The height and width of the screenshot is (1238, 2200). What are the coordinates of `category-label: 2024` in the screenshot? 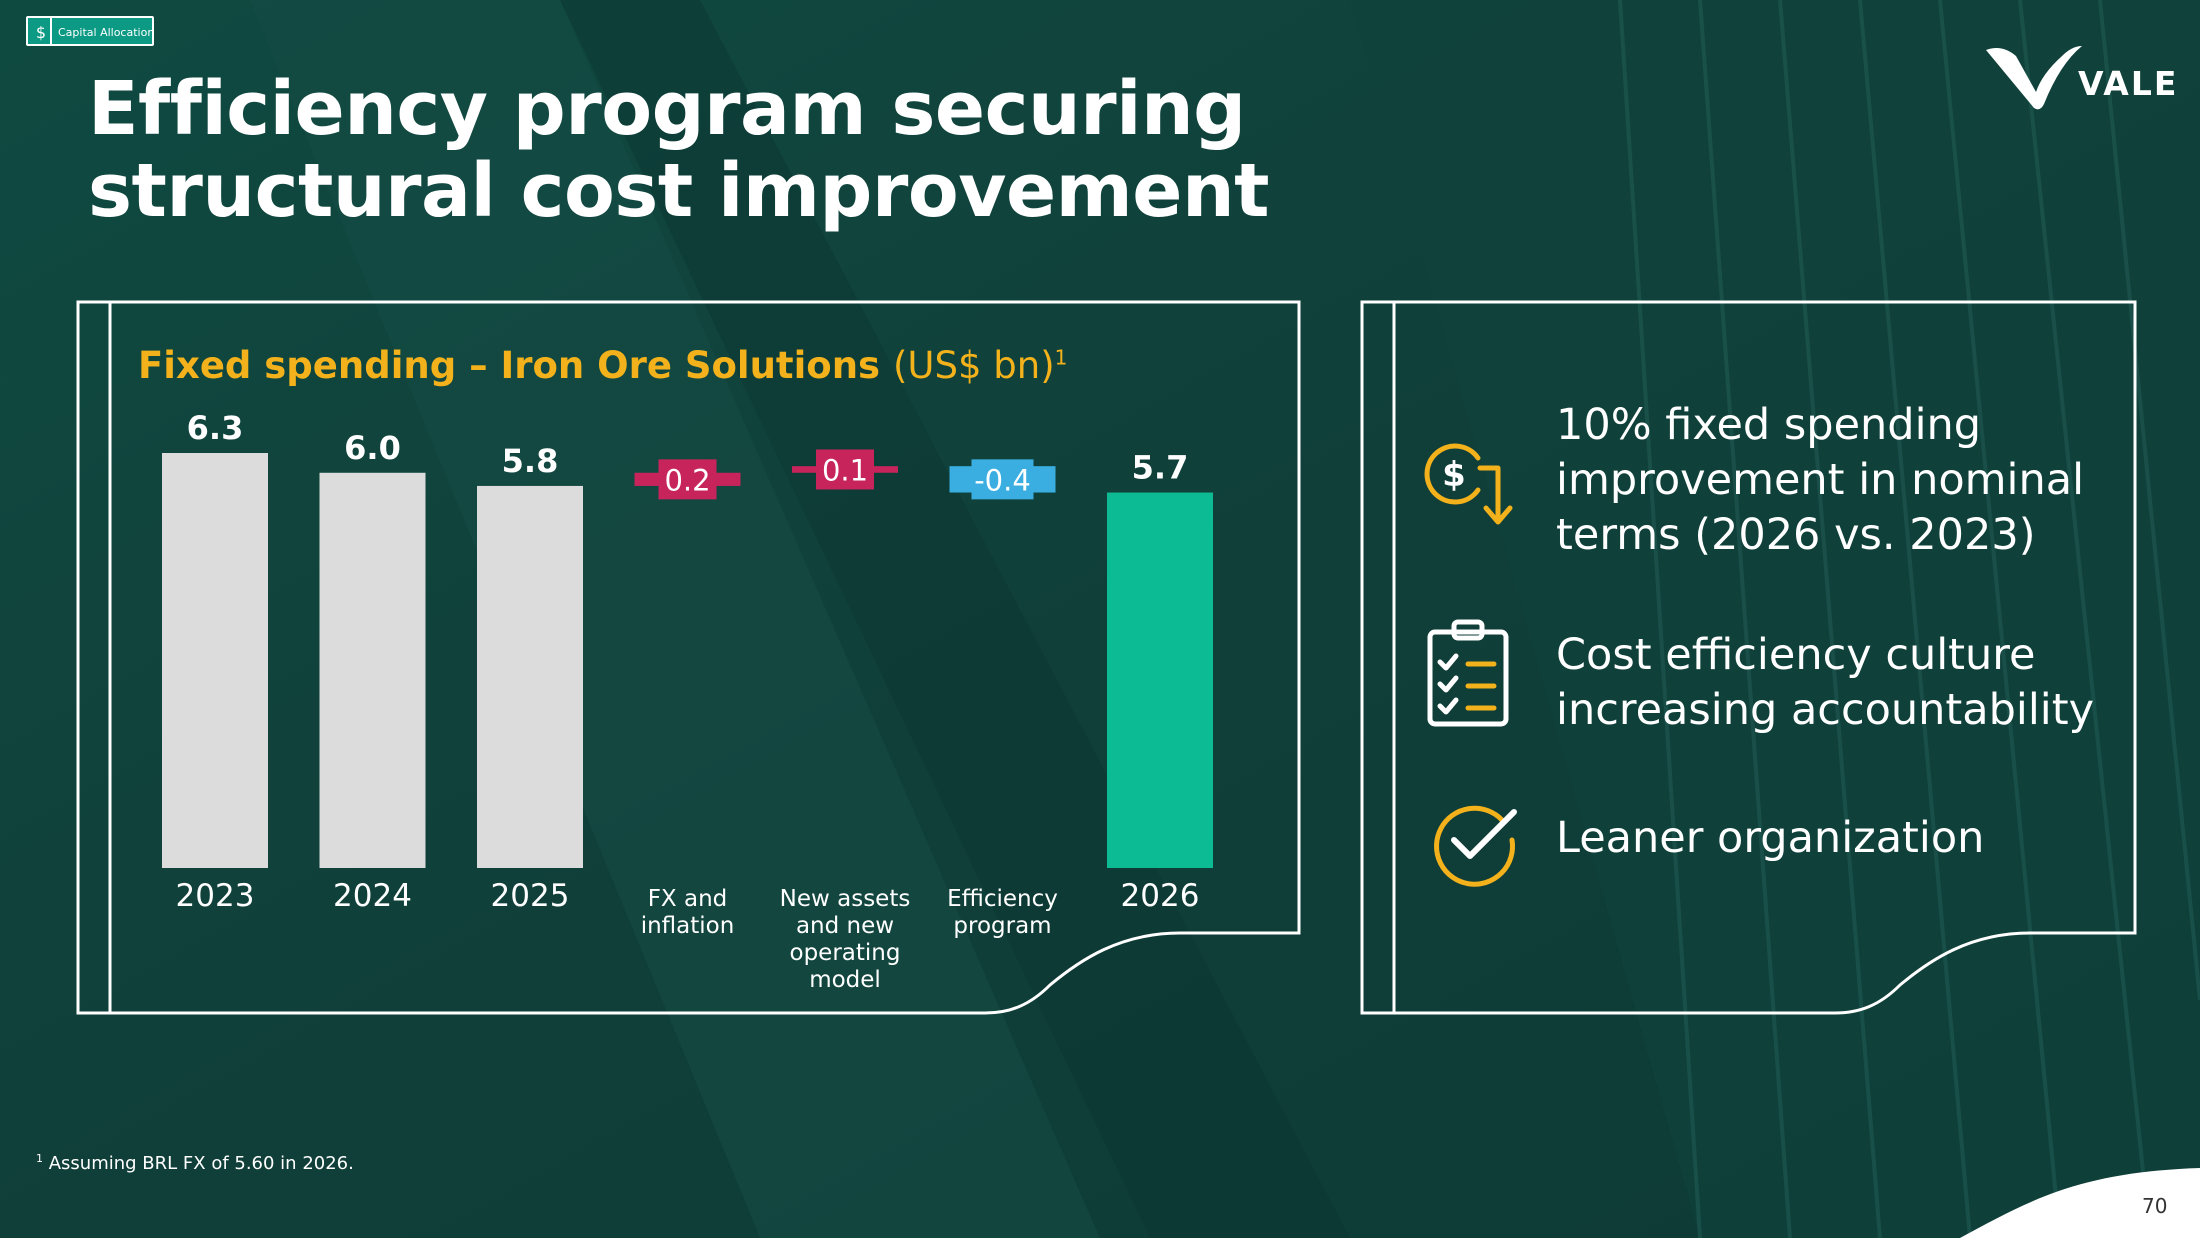 It's located at (372, 896).